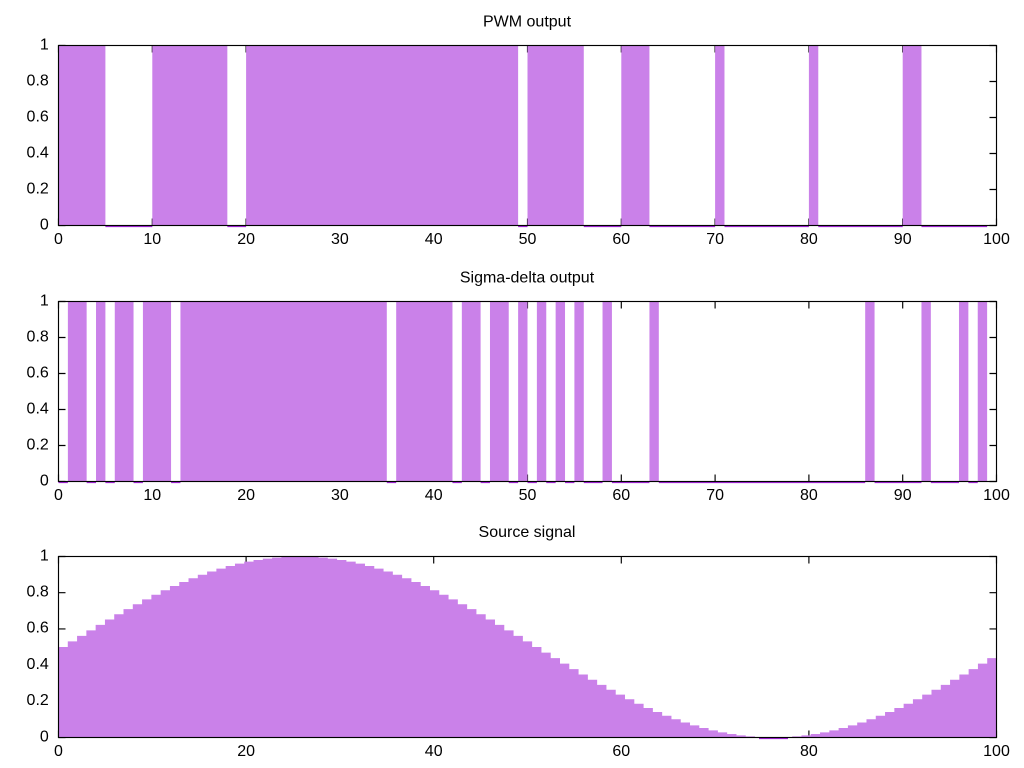 The image size is (1024, 768). What do you see at coordinates (527, 532) in the screenshot?
I see `svg-text: Source signal` at bounding box center [527, 532].